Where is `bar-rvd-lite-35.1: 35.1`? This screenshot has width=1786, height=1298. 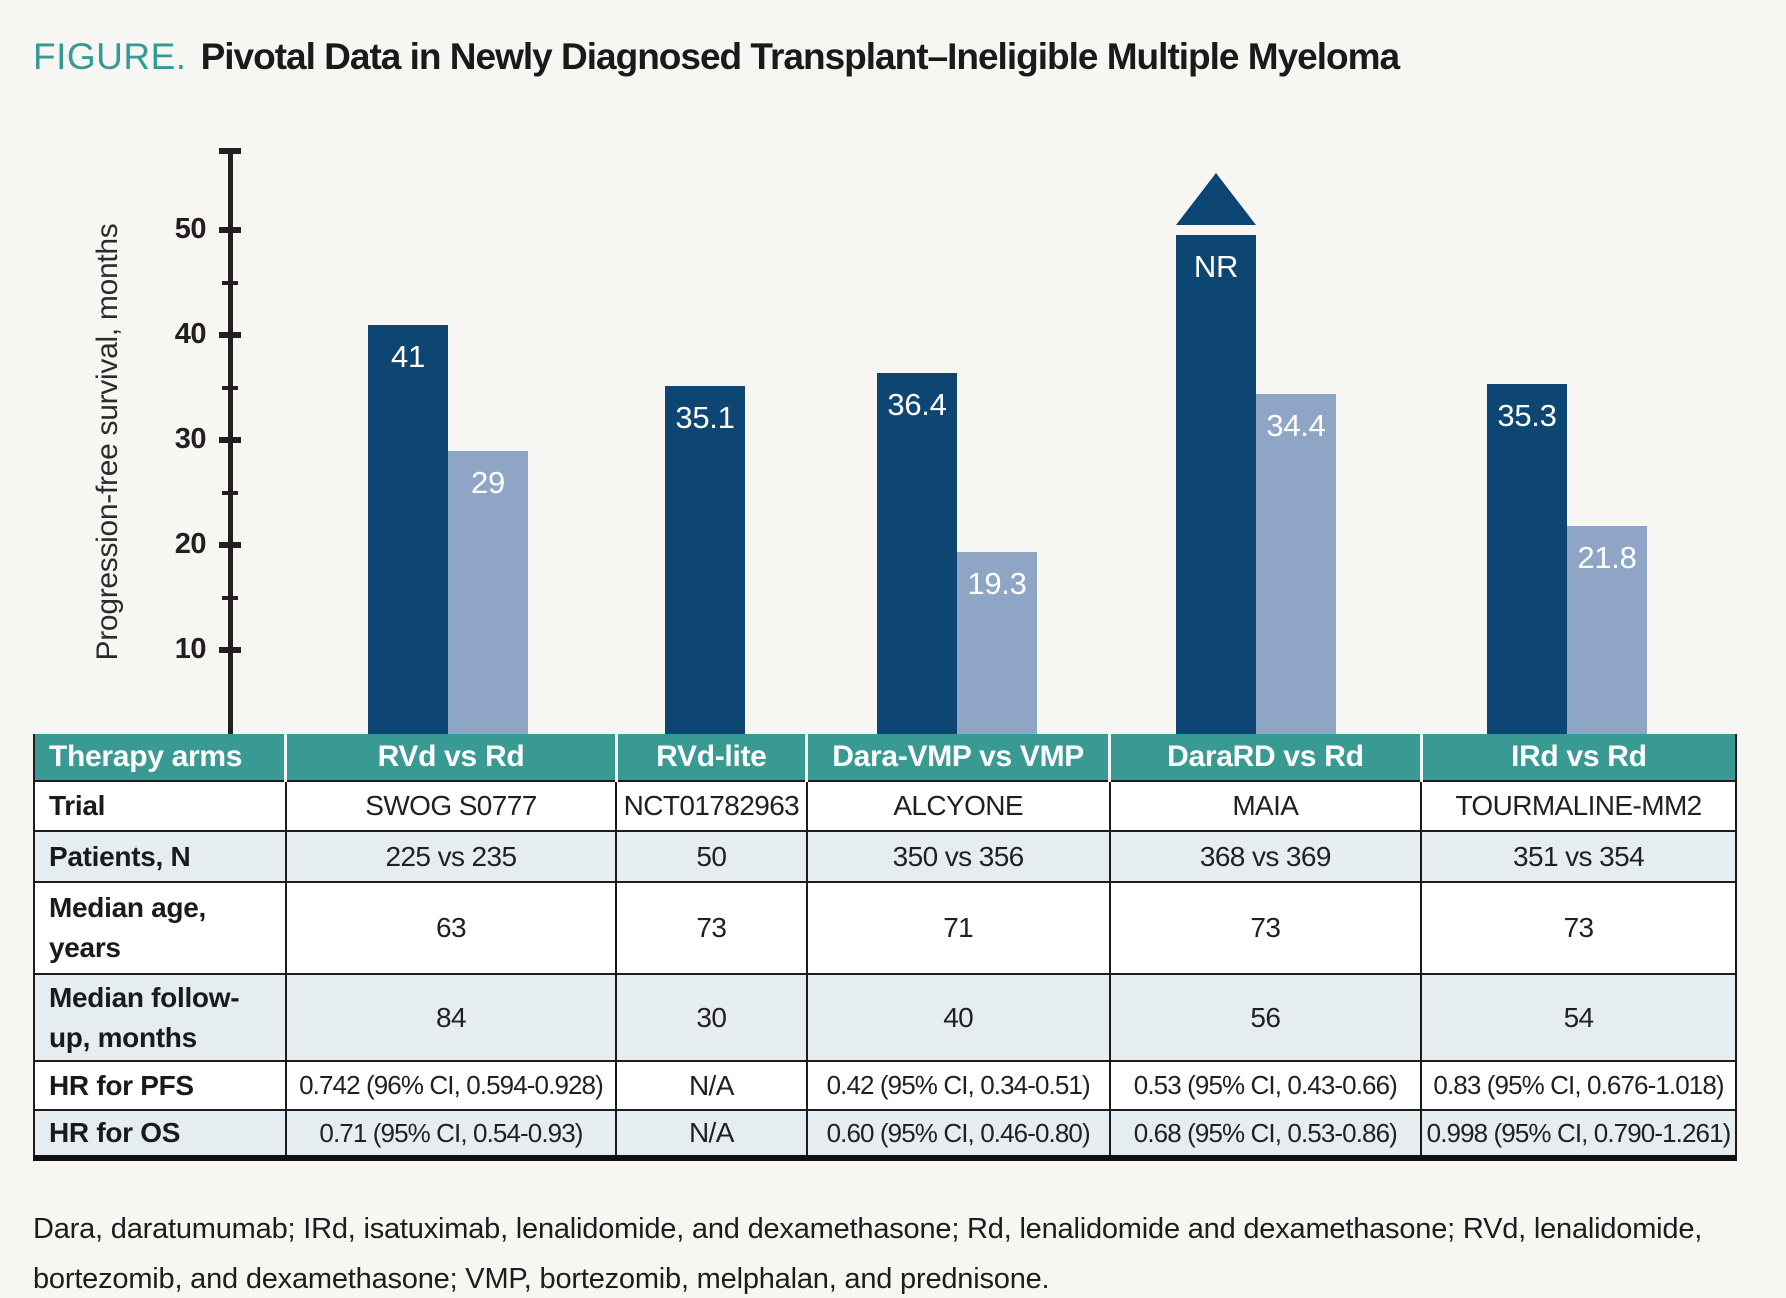
bar-rvd-lite-35.1: 35.1 is located at coordinates (705, 560).